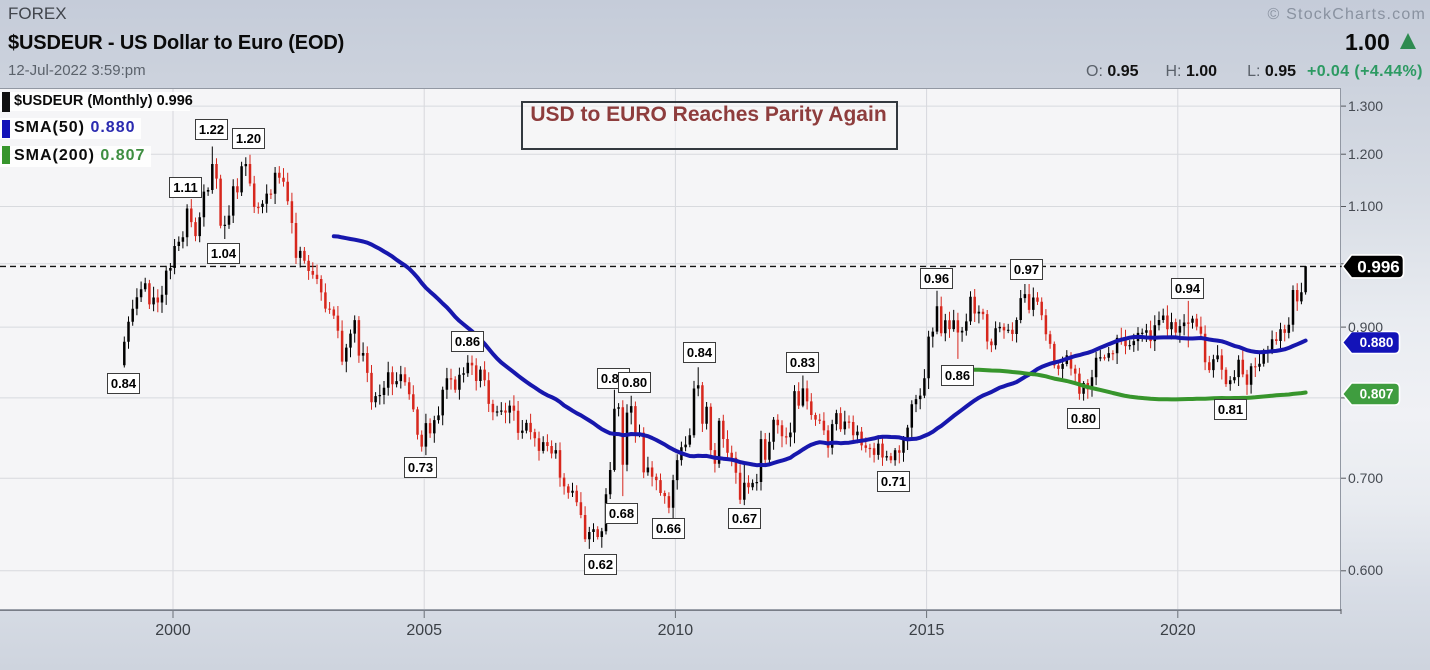  I want to click on svg-text: 0.807, so click(1377, 394).